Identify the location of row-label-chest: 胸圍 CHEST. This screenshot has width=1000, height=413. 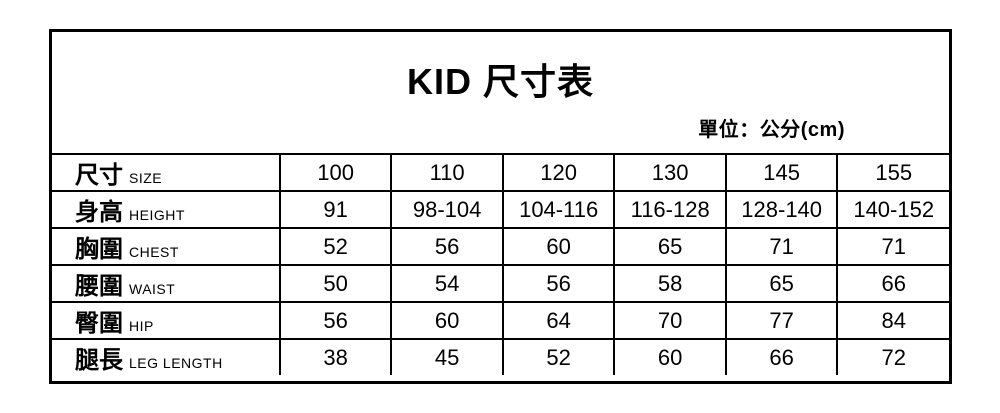
(166, 246).